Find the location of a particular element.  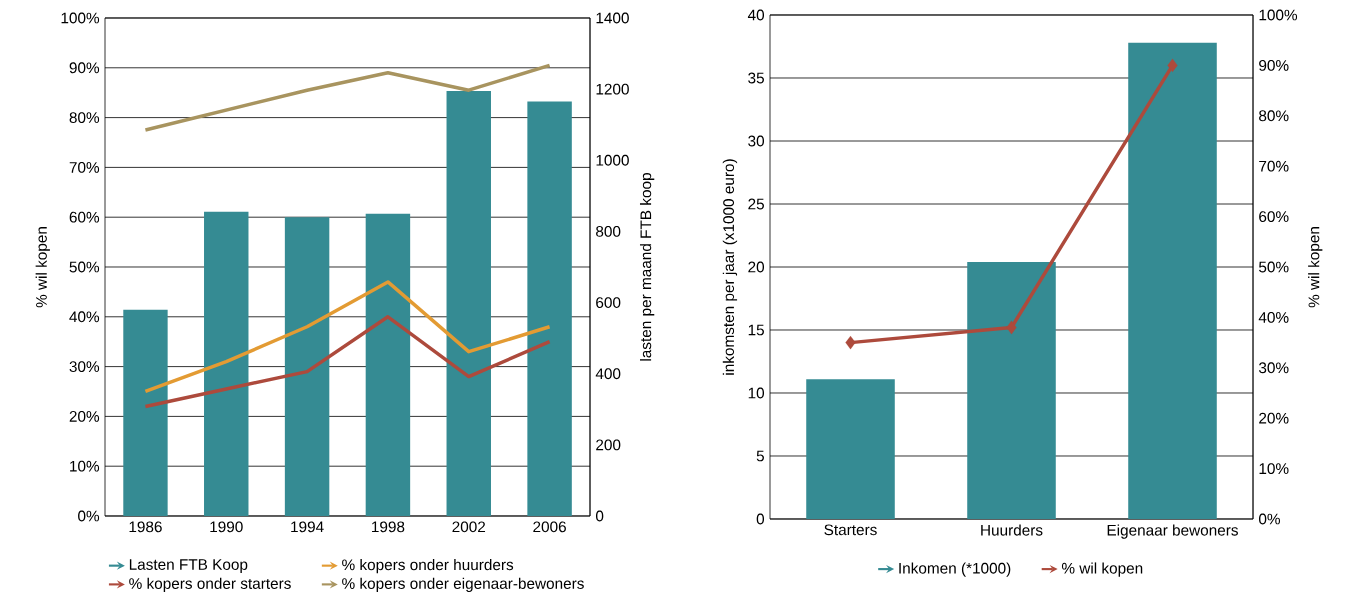

y2-tick-label: 90% is located at coordinates (1274, 65).